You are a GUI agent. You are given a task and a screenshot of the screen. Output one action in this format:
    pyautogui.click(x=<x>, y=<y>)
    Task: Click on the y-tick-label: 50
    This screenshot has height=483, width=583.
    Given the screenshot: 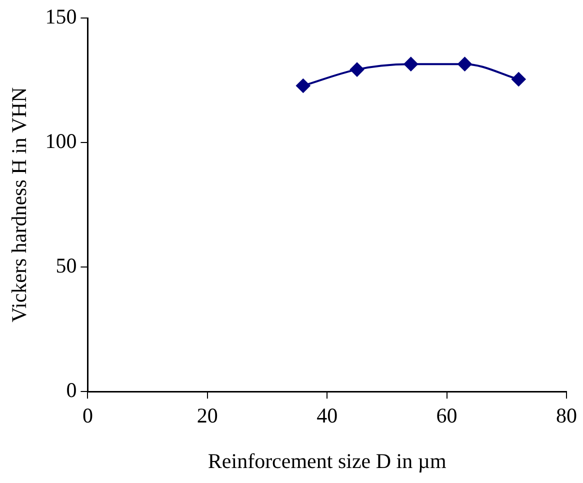 What is the action you would take?
    pyautogui.click(x=66, y=266)
    